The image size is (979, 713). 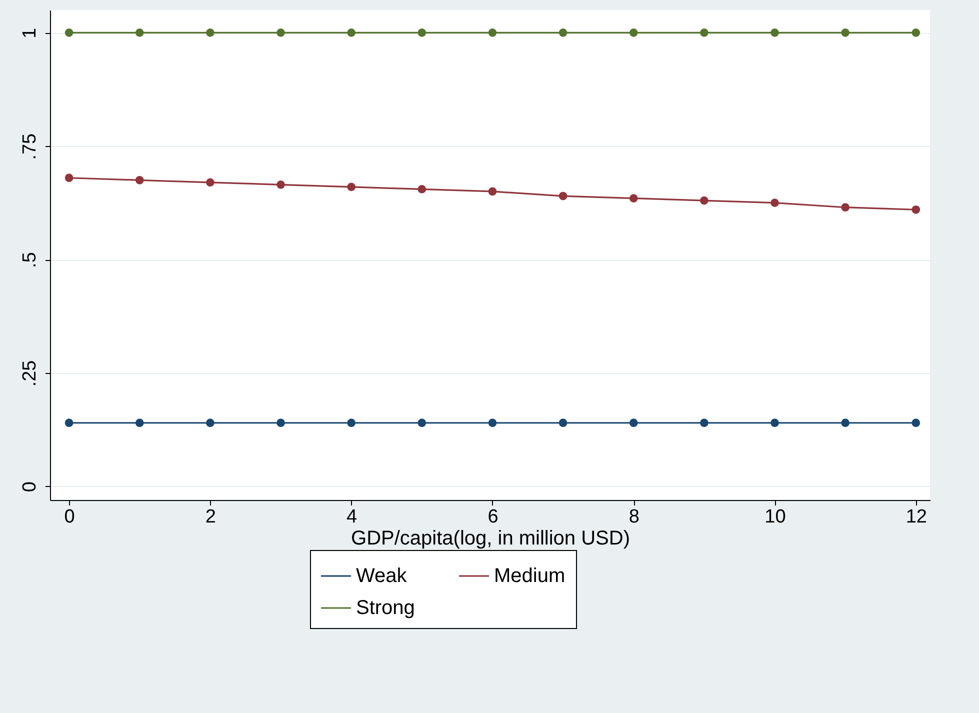 I want to click on legend-label: Medium, so click(x=530, y=576).